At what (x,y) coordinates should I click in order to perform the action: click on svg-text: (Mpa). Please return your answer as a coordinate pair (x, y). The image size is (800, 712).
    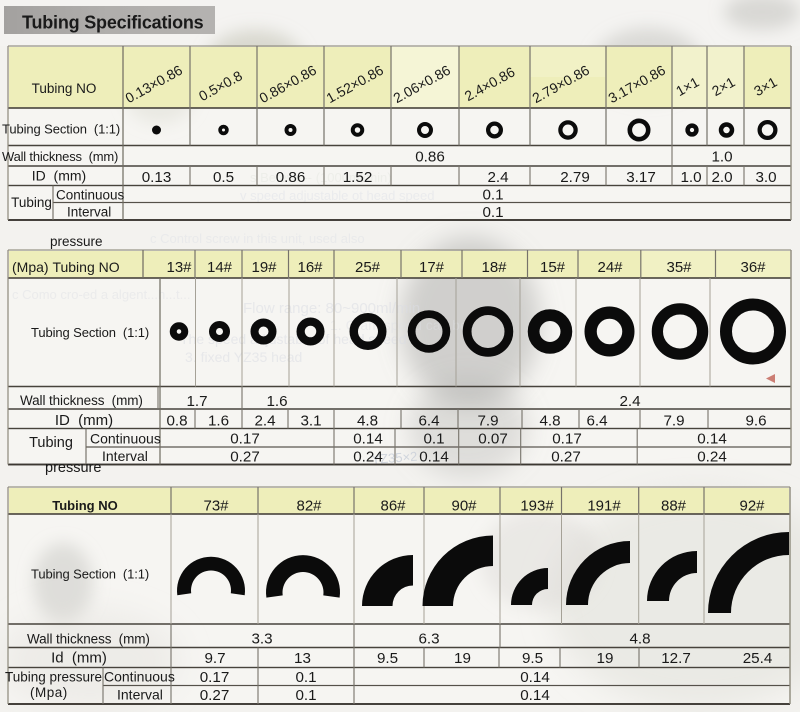
    Looking at the image, I should click on (49, 692).